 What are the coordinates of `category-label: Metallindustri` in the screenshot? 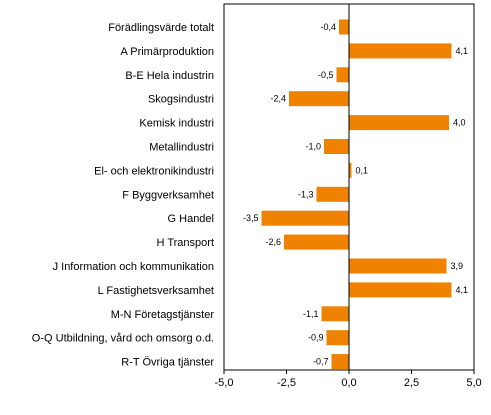 It's located at (181, 148).